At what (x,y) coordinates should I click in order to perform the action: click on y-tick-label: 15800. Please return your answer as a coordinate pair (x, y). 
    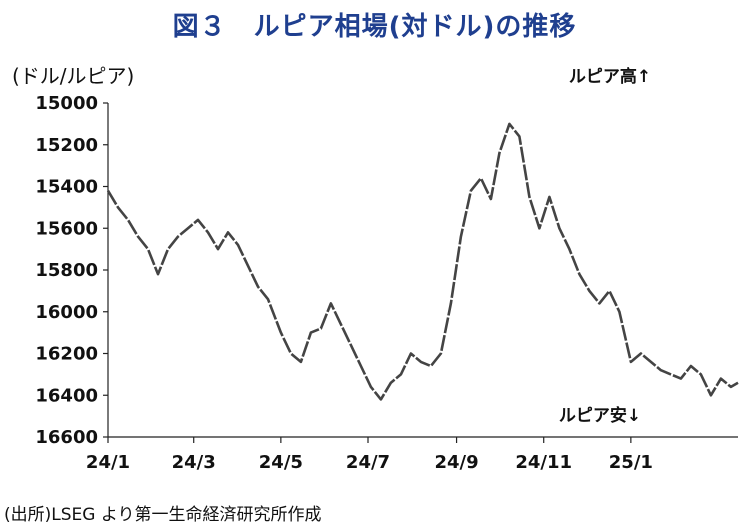
    Looking at the image, I should click on (66, 270).